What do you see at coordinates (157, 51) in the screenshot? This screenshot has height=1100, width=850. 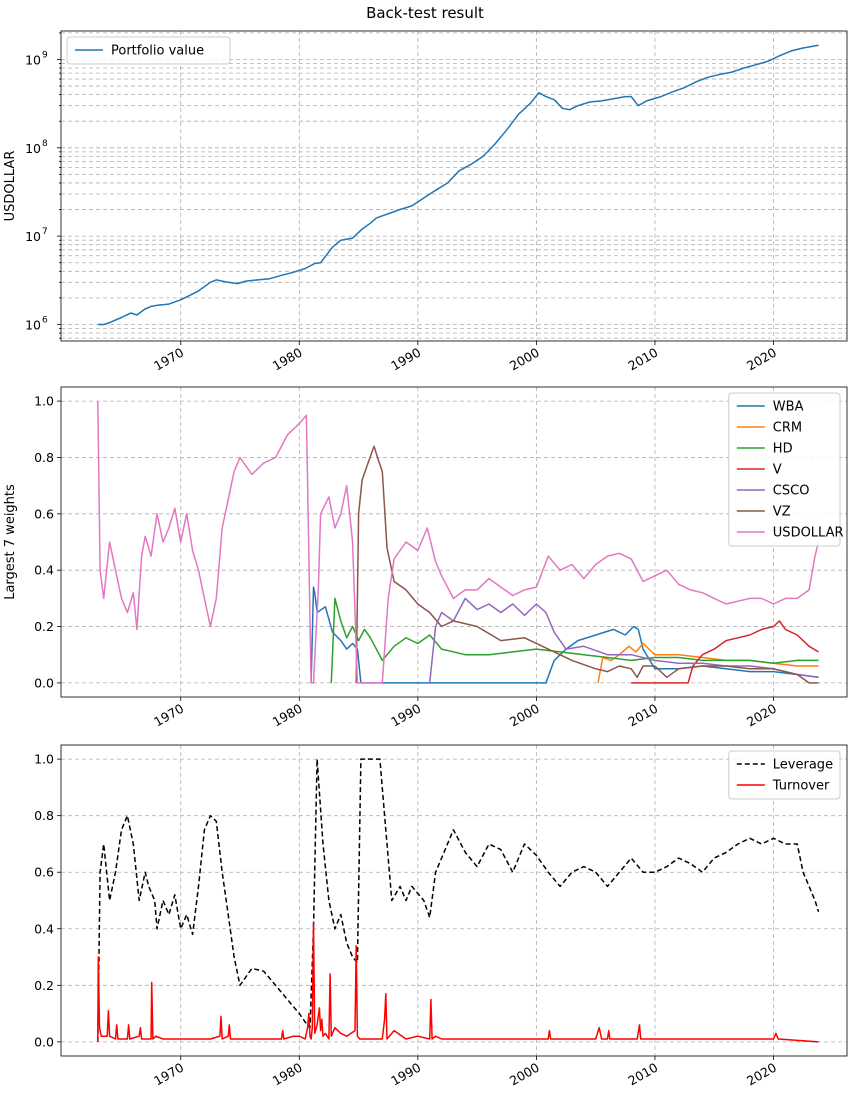 I see `legend-label: Portfolio value` at bounding box center [157, 51].